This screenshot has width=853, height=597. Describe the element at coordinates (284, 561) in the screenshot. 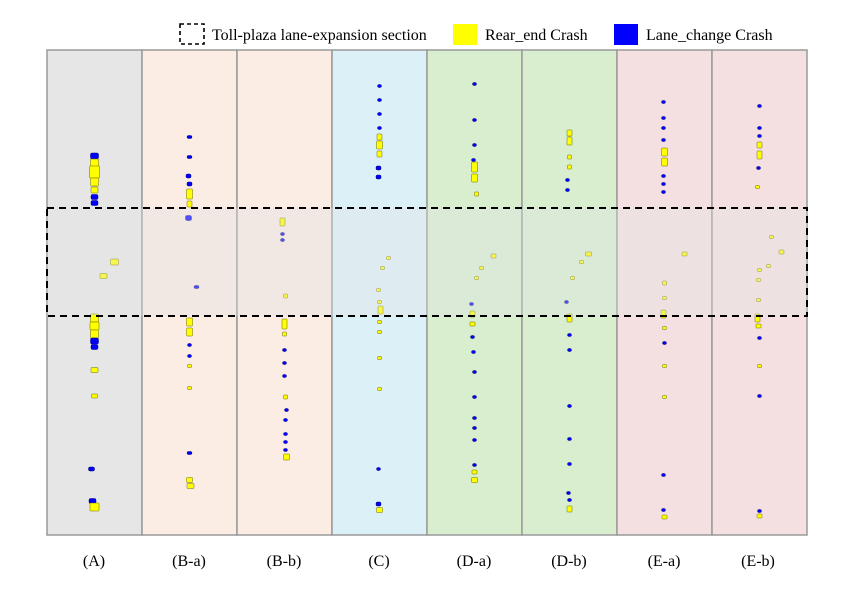

I see `panel-label-b-b: (B-b)` at that location.